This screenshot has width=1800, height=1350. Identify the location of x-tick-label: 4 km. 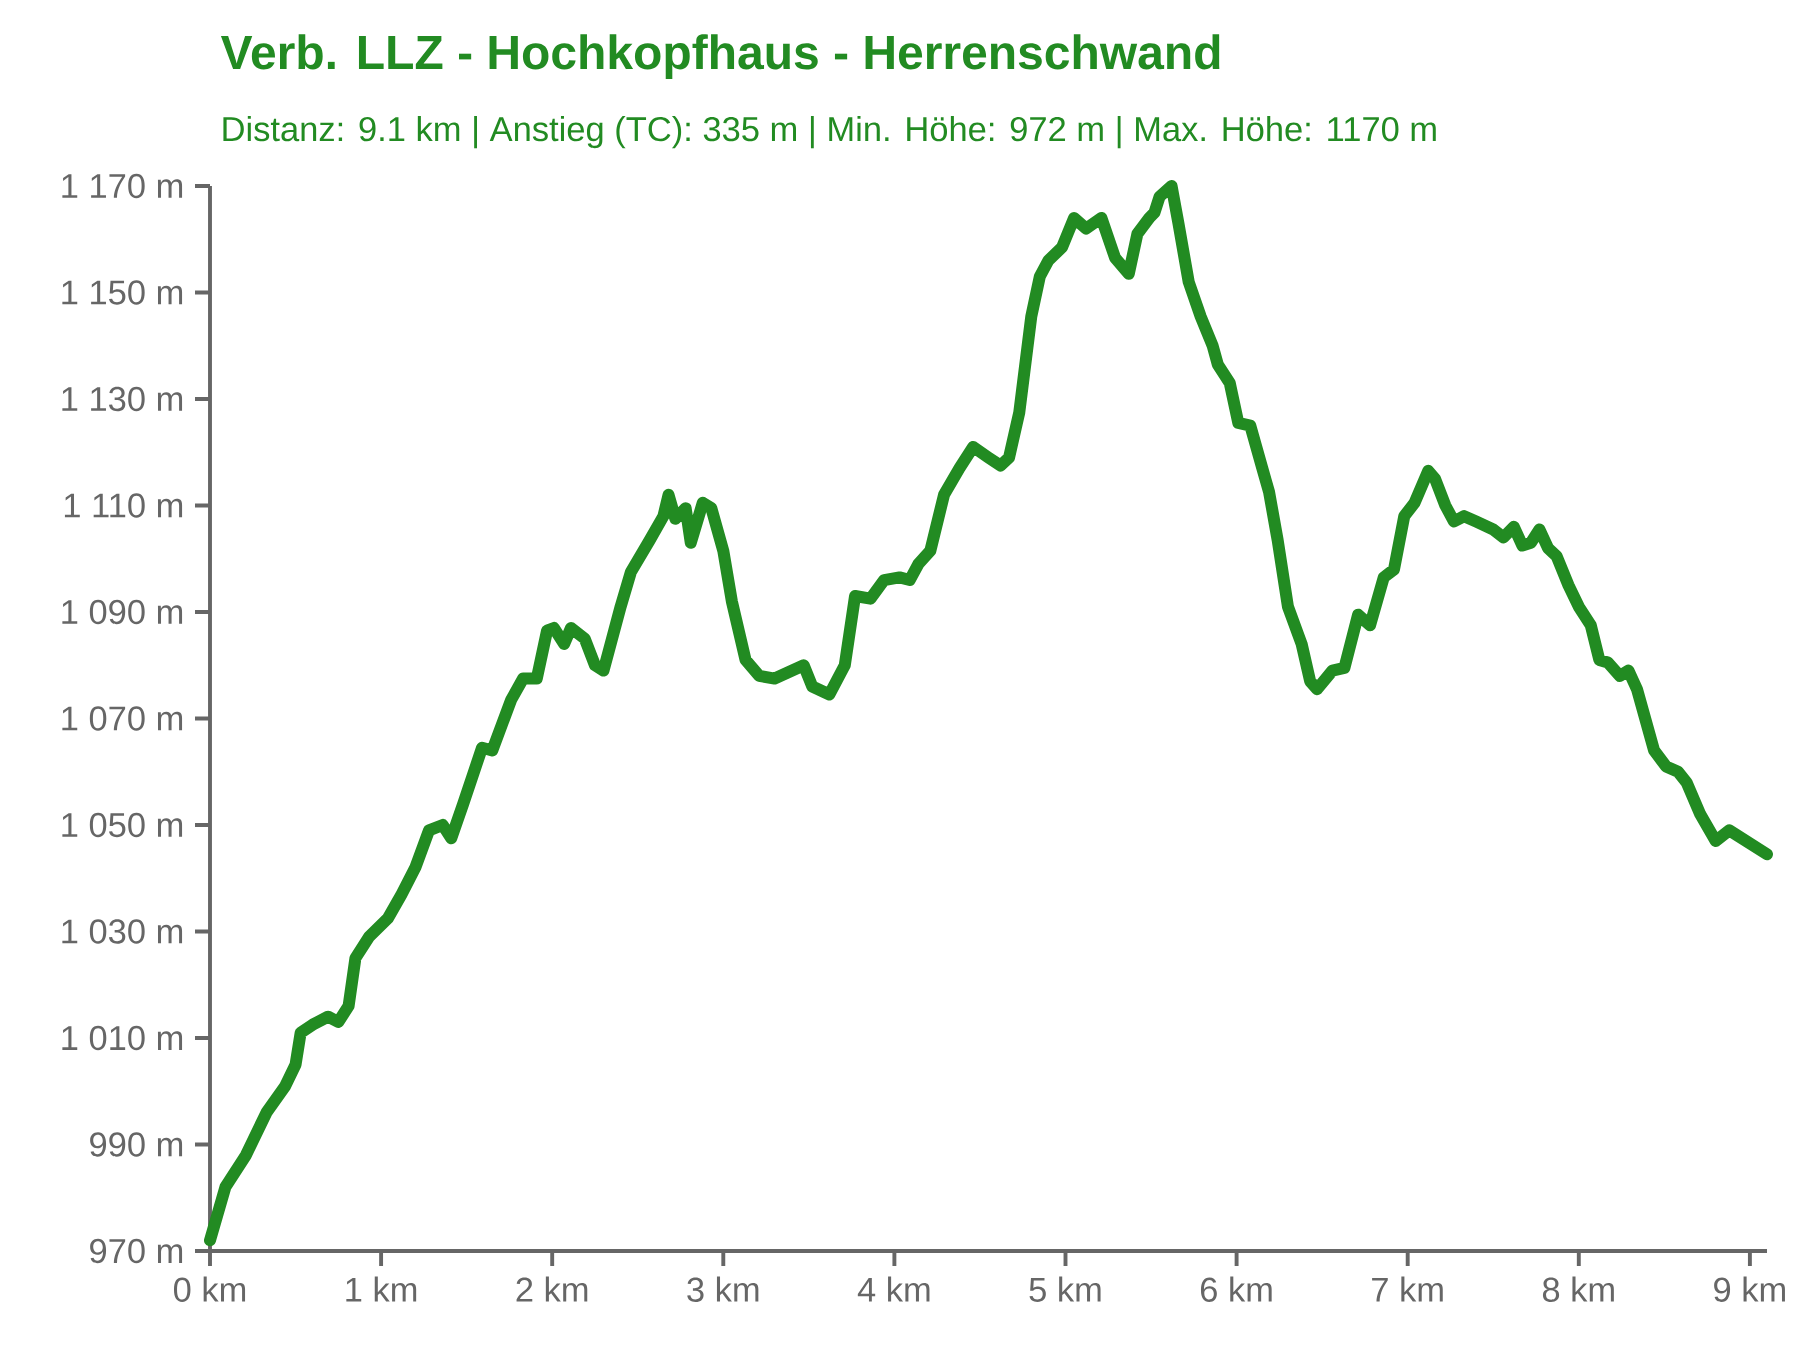
(893, 1289).